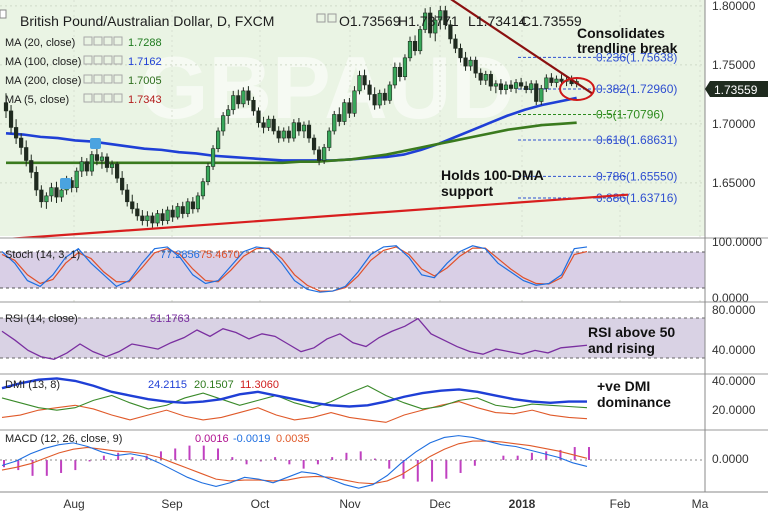 The width and height of the screenshot is (768, 514). I want to click on moving-average-line, so click(291, 129).